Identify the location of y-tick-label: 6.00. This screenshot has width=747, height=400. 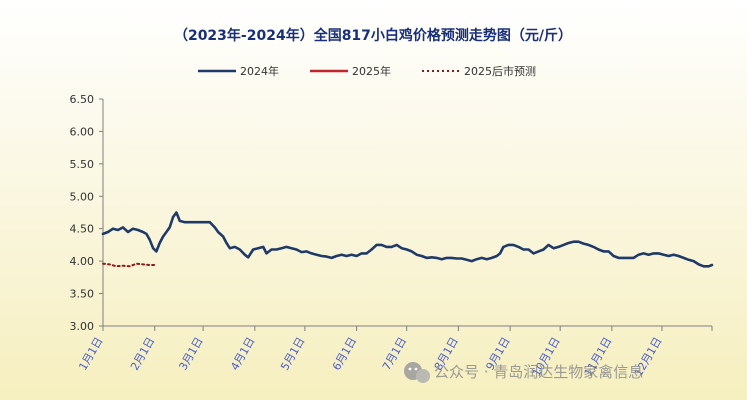
(82, 131).